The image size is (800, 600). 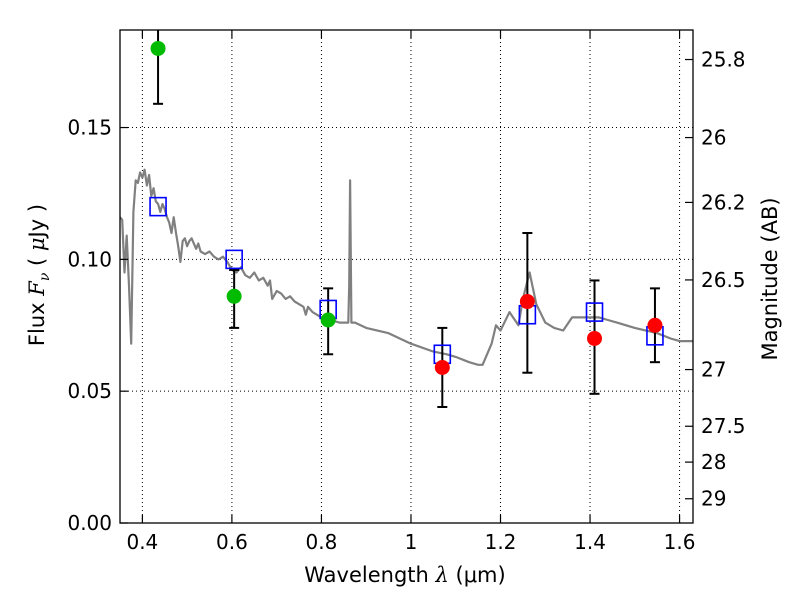 What do you see at coordinates (89, 128) in the screenshot?
I see `y-tick-label: 0.15` at bounding box center [89, 128].